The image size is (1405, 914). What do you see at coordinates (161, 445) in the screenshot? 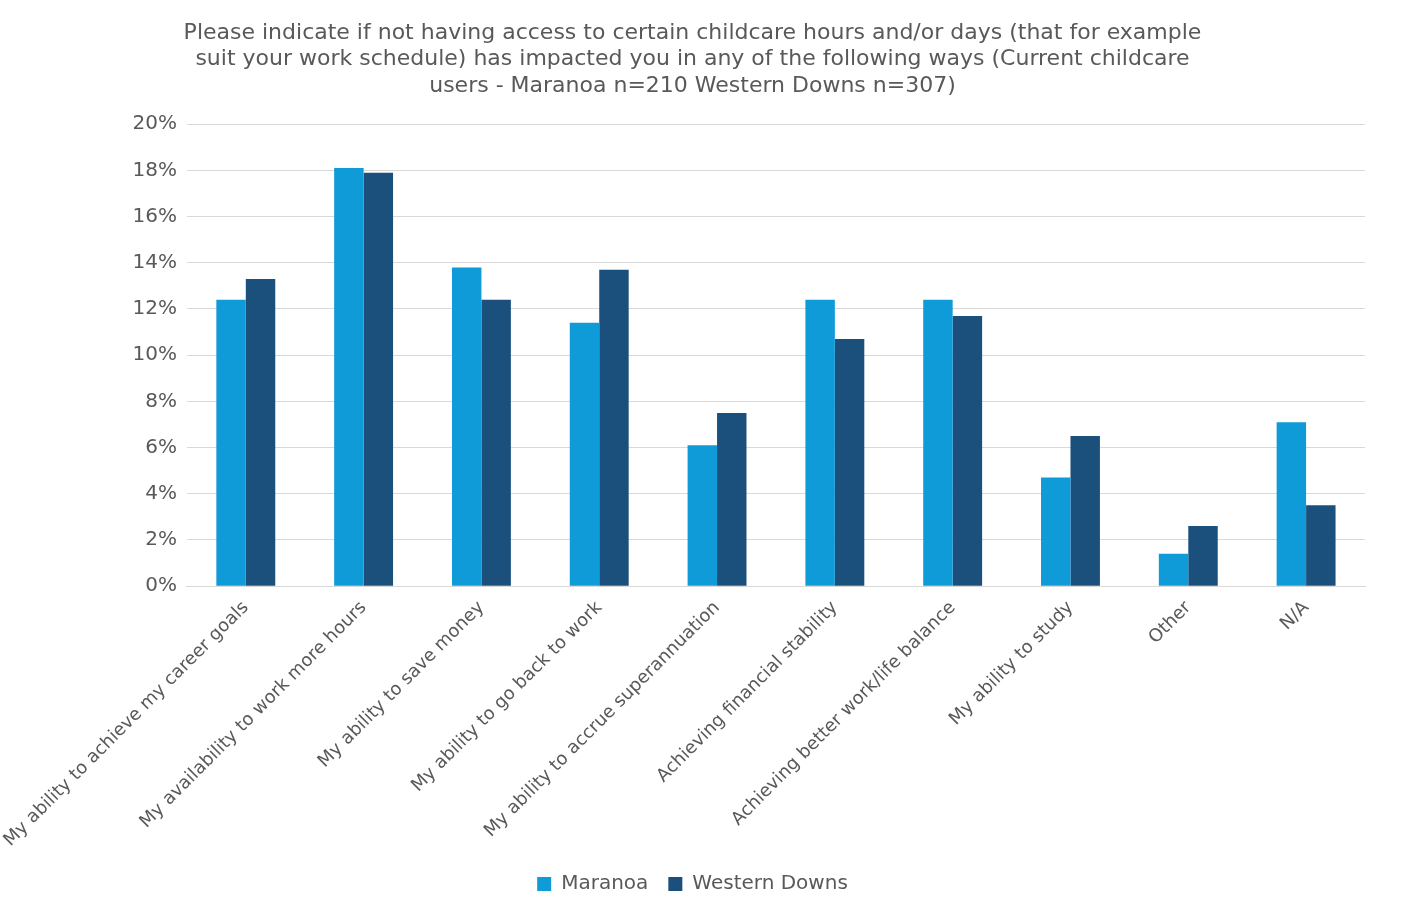
I see `y-tick-label: 6%` at bounding box center [161, 445].